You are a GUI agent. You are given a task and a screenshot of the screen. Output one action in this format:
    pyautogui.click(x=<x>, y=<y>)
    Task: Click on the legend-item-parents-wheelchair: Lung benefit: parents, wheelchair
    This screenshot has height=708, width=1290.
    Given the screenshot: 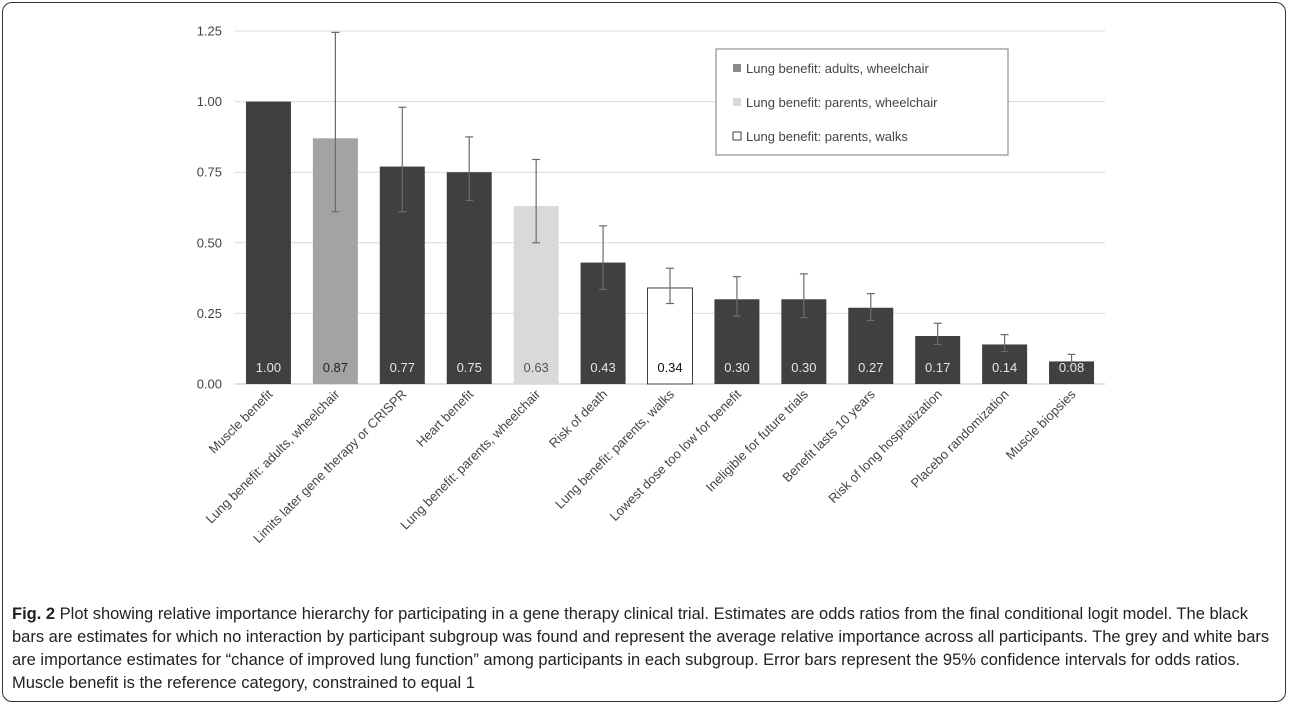 What is the action you would take?
    pyautogui.click(x=835, y=102)
    